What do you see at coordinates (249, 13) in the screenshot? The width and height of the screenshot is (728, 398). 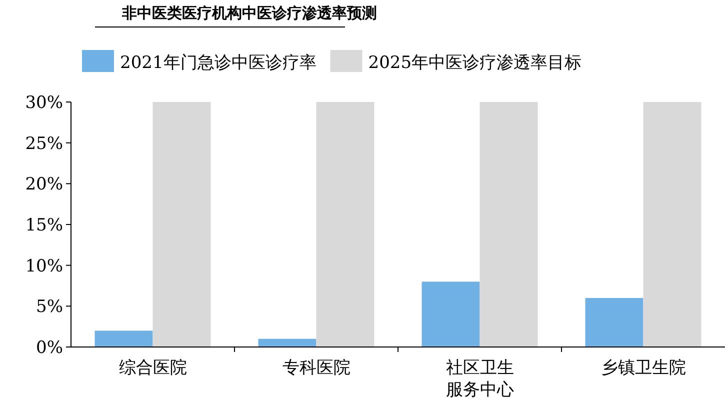 I see `chart-title: 非中医类医疗机构中医诊疗渗透率预测` at bounding box center [249, 13].